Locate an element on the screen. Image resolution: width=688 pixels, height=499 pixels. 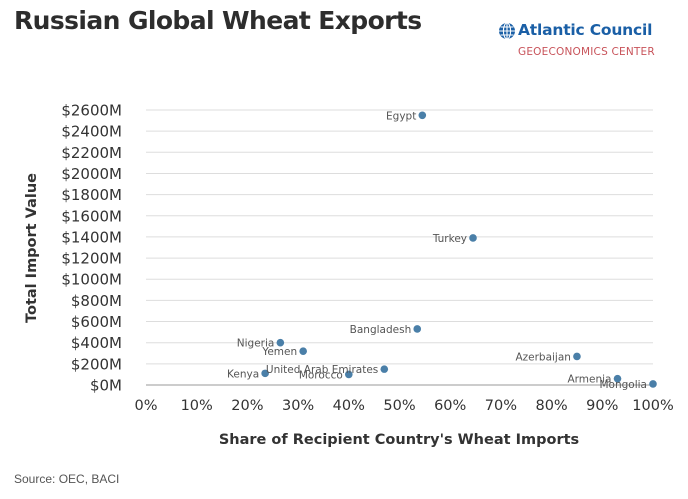
chart-title: Russian Global Wheat Exports is located at coordinates (218, 20).